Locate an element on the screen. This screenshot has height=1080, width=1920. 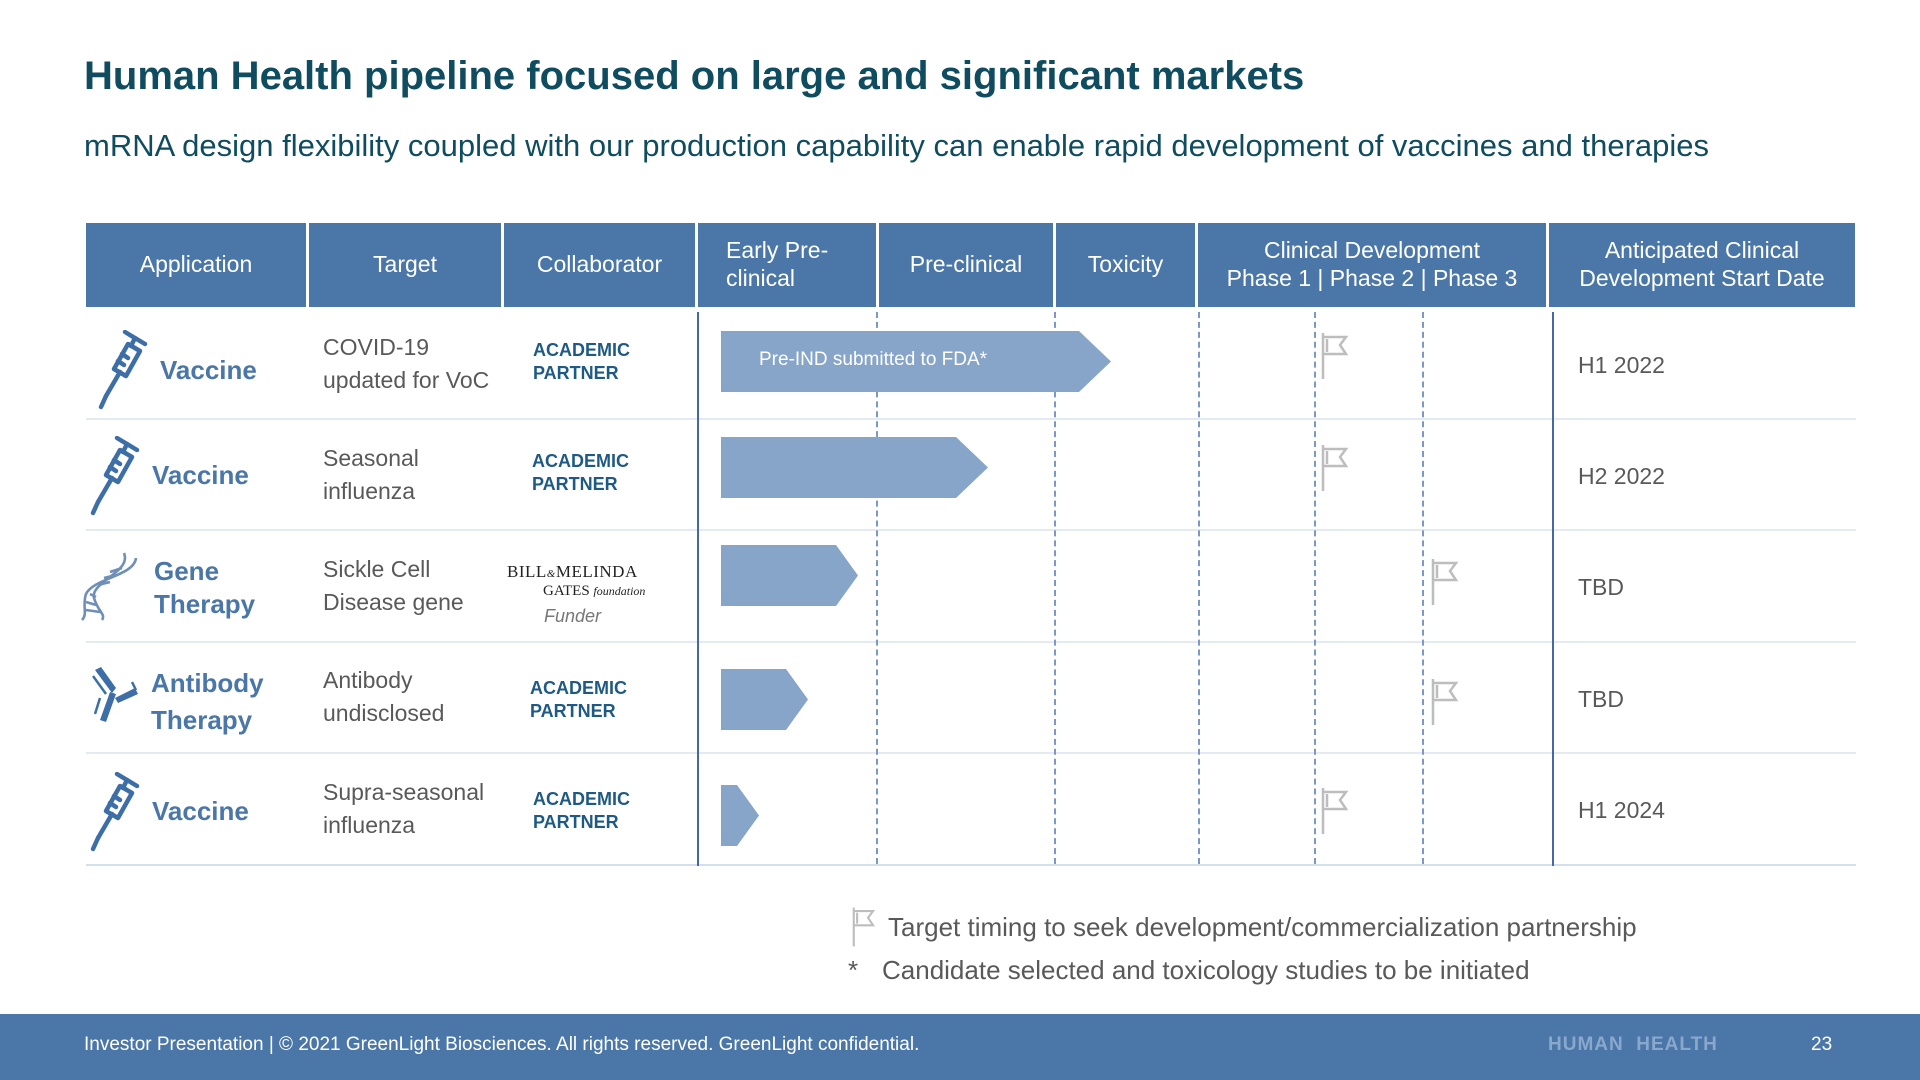
stage-divider-clinical is located at coordinates (1199, 588).